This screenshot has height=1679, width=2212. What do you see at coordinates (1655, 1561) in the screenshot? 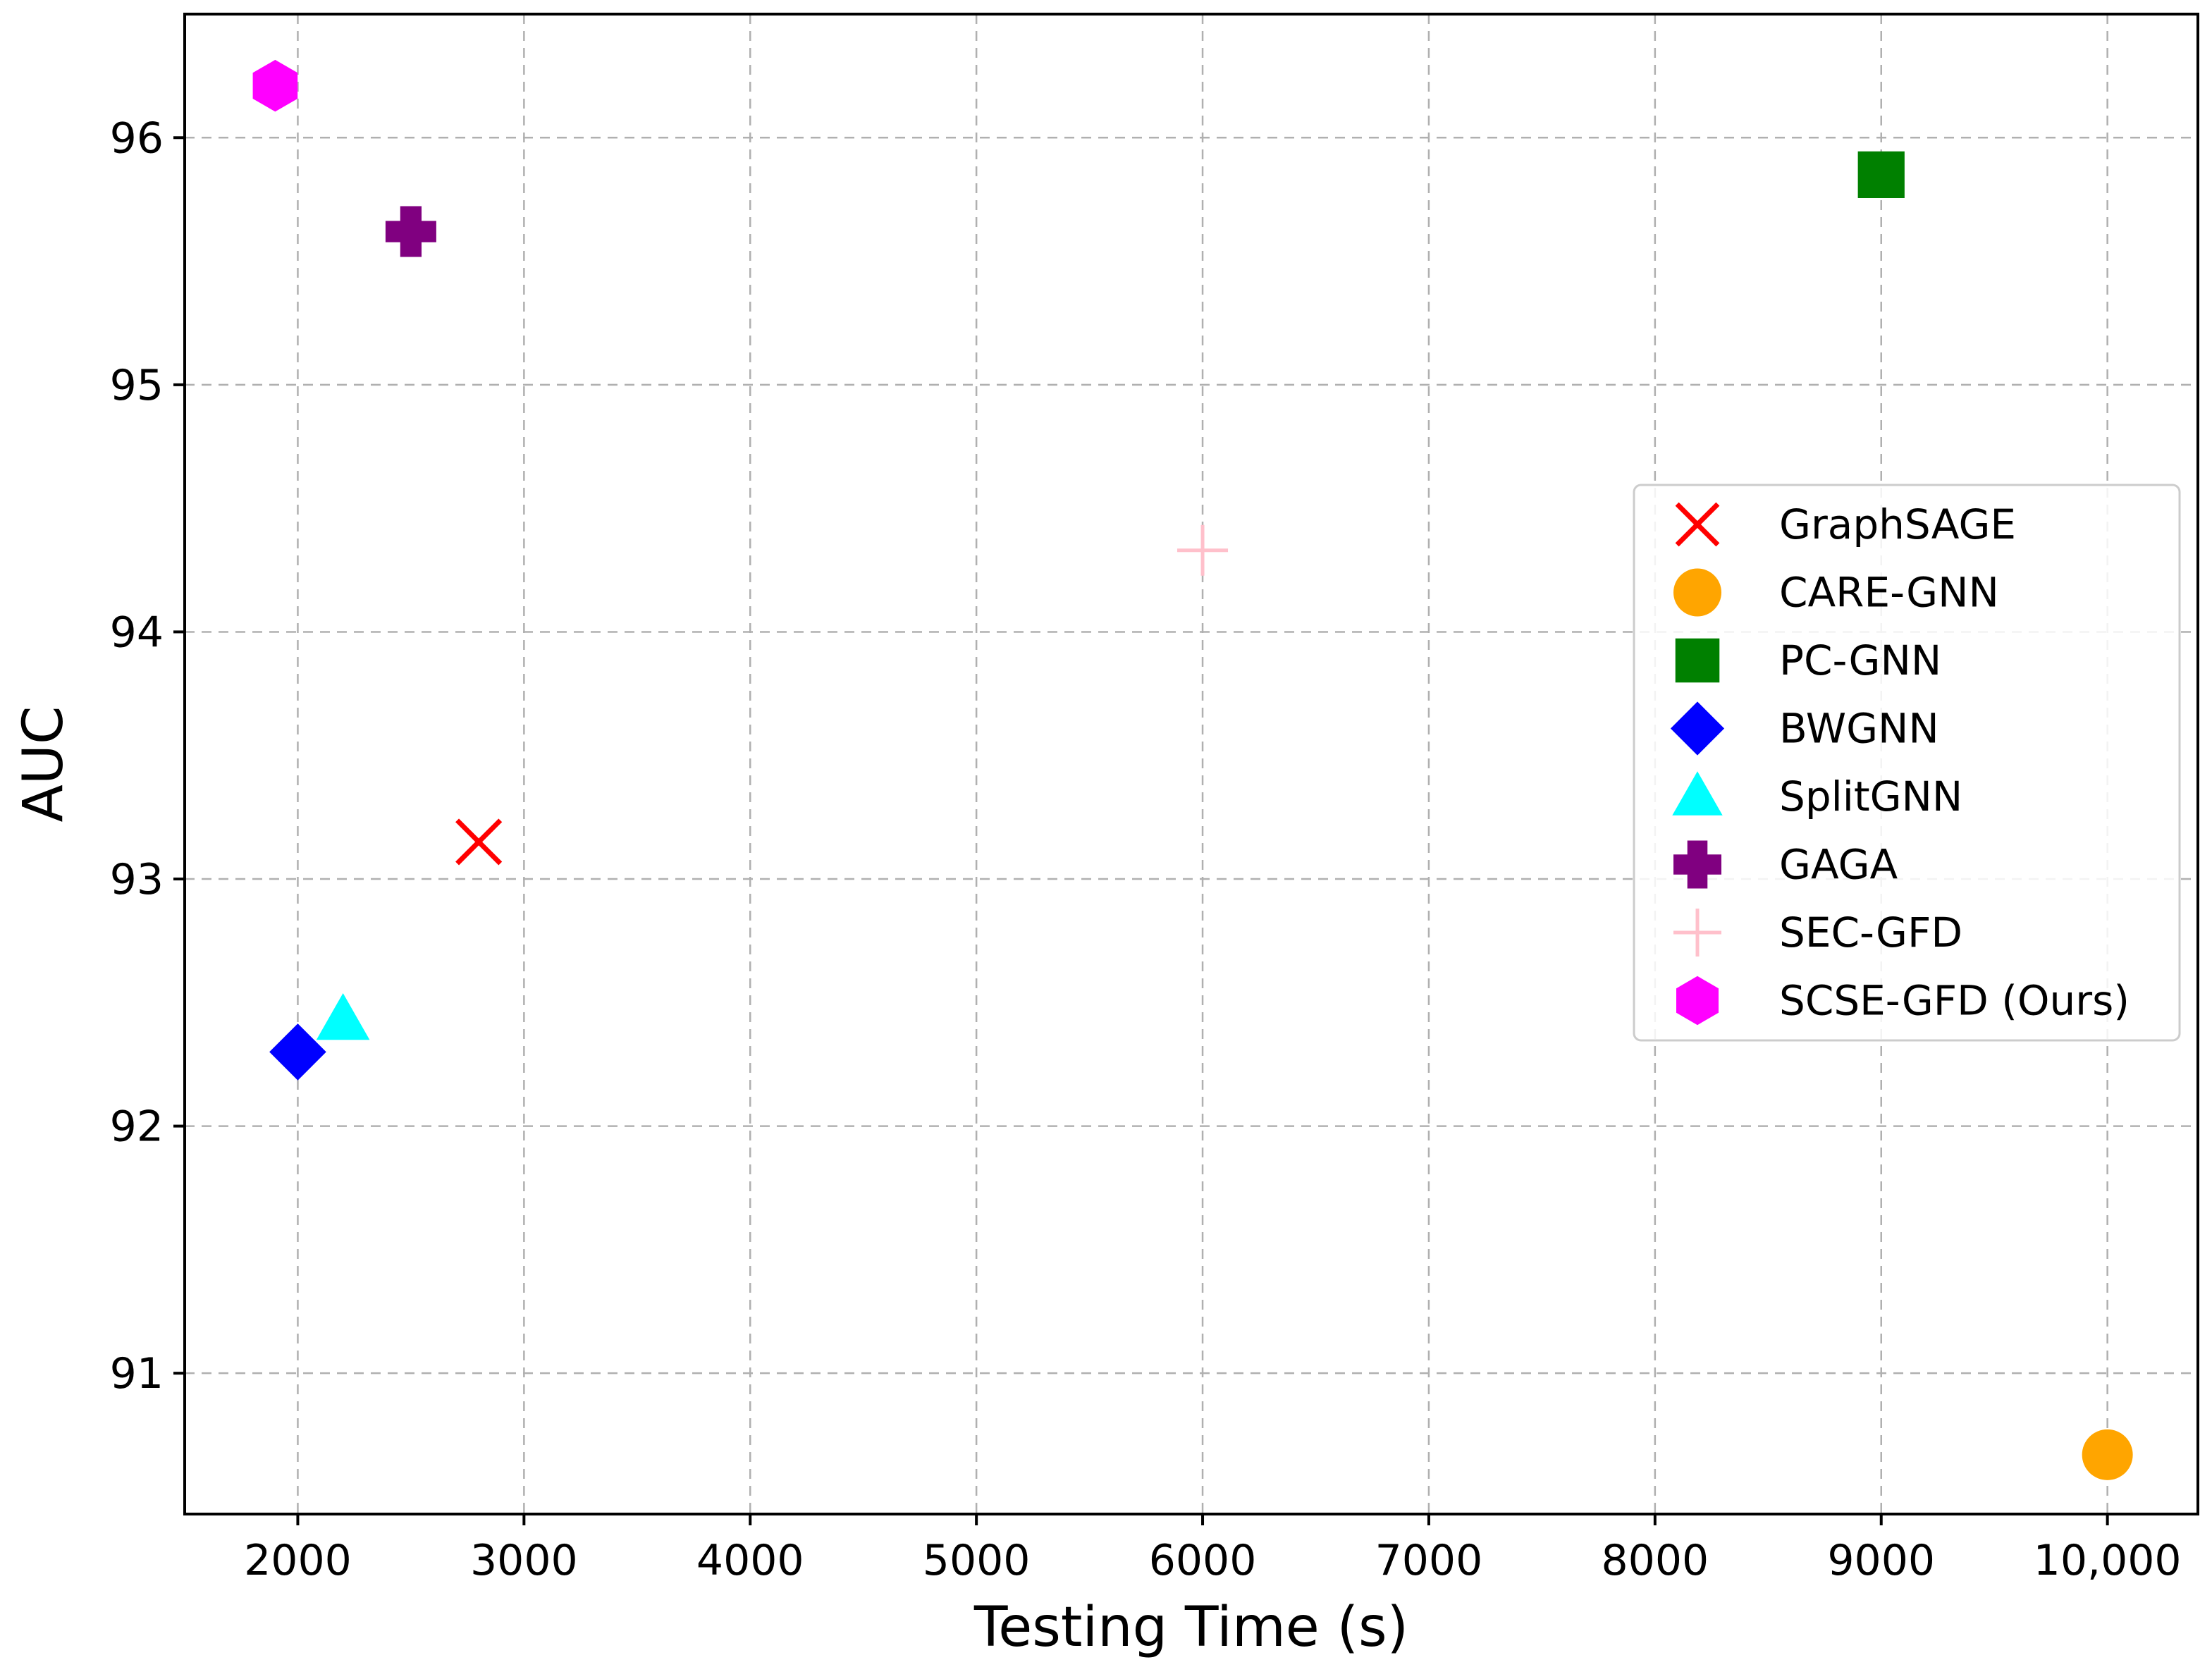
I see `x-tick-label: 8000` at bounding box center [1655, 1561].